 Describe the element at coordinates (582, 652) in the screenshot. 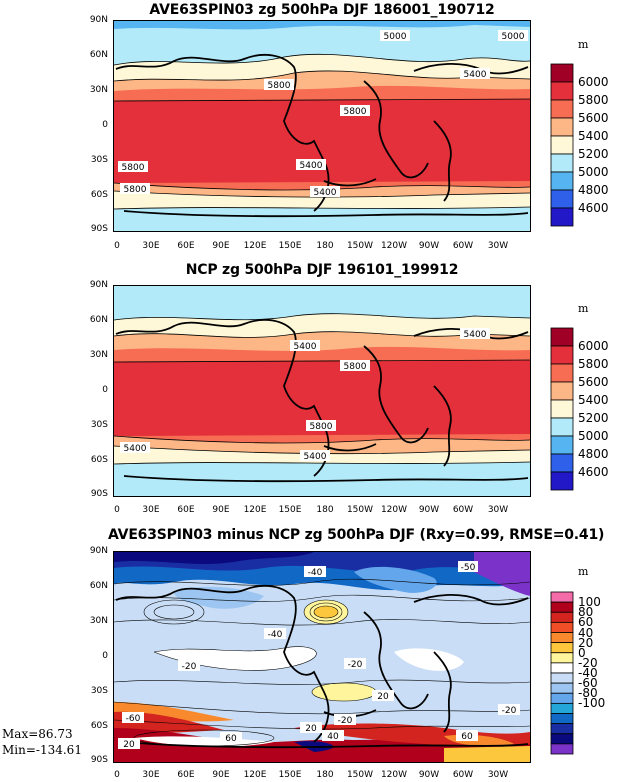

I see `colorbar-label: 0` at that location.